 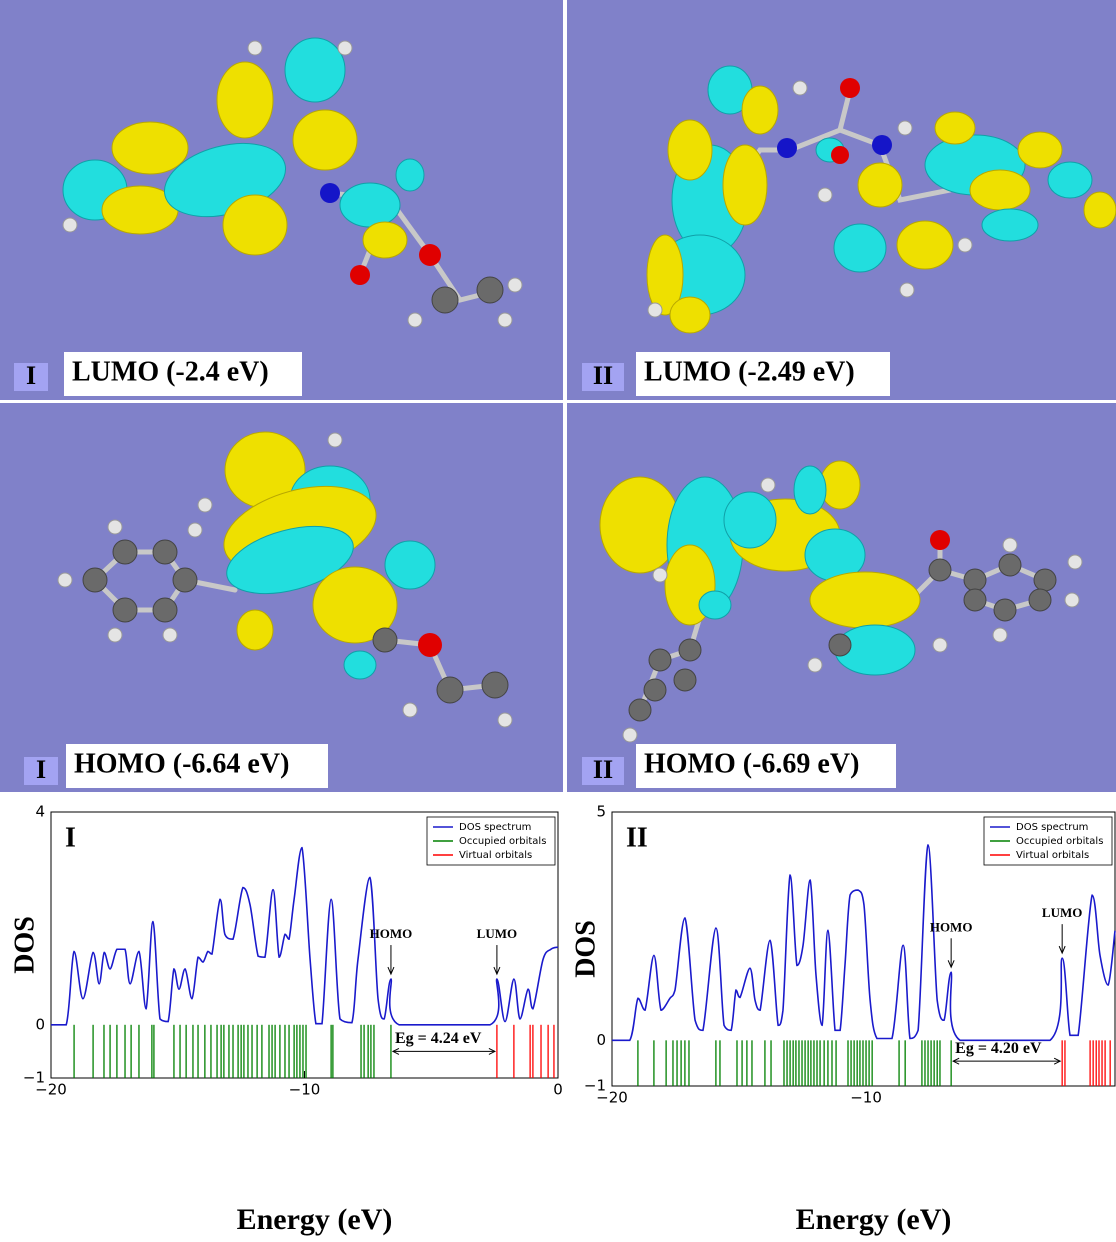 What do you see at coordinates (998, 1048) in the screenshot?
I see `gap-label: Eg = 4.20 eV` at bounding box center [998, 1048].